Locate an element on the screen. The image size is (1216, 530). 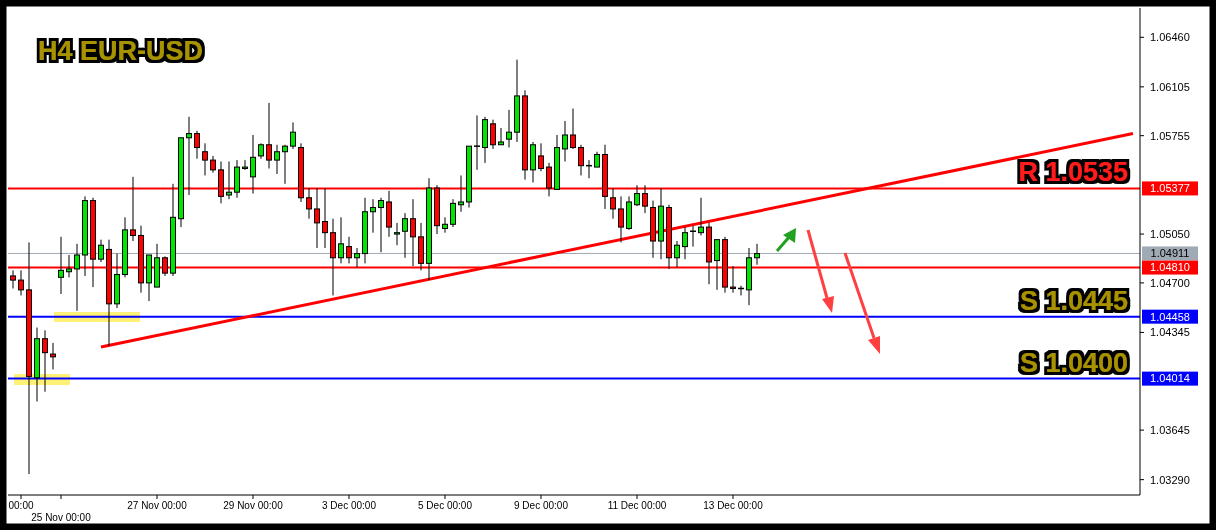
x-tick-label: 3 Dec 00:00 is located at coordinates (349, 505).